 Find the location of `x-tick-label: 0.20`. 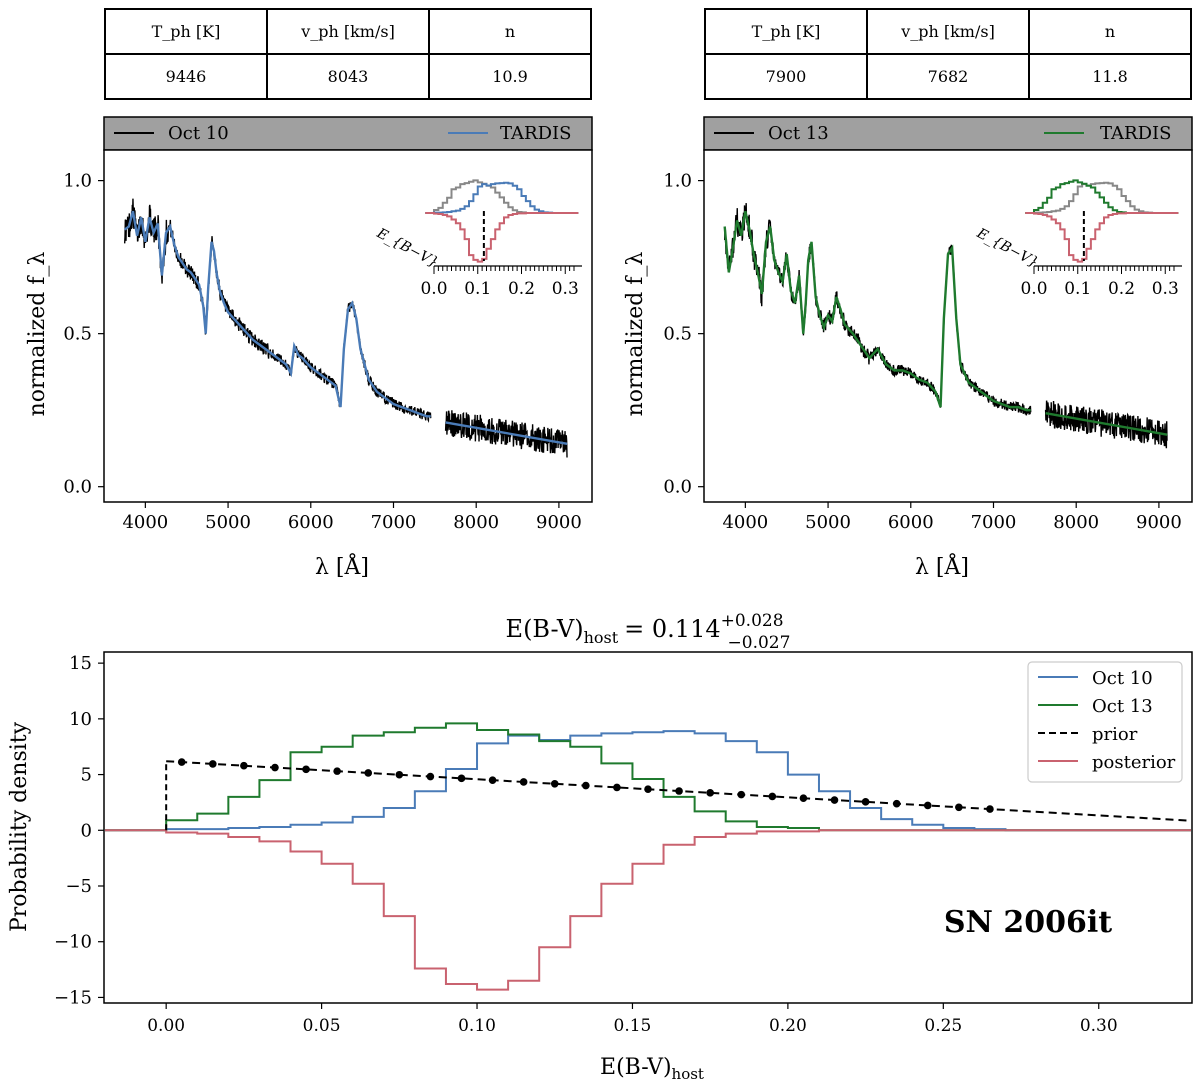

x-tick-label: 0.20 is located at coordinates (788, 1026).